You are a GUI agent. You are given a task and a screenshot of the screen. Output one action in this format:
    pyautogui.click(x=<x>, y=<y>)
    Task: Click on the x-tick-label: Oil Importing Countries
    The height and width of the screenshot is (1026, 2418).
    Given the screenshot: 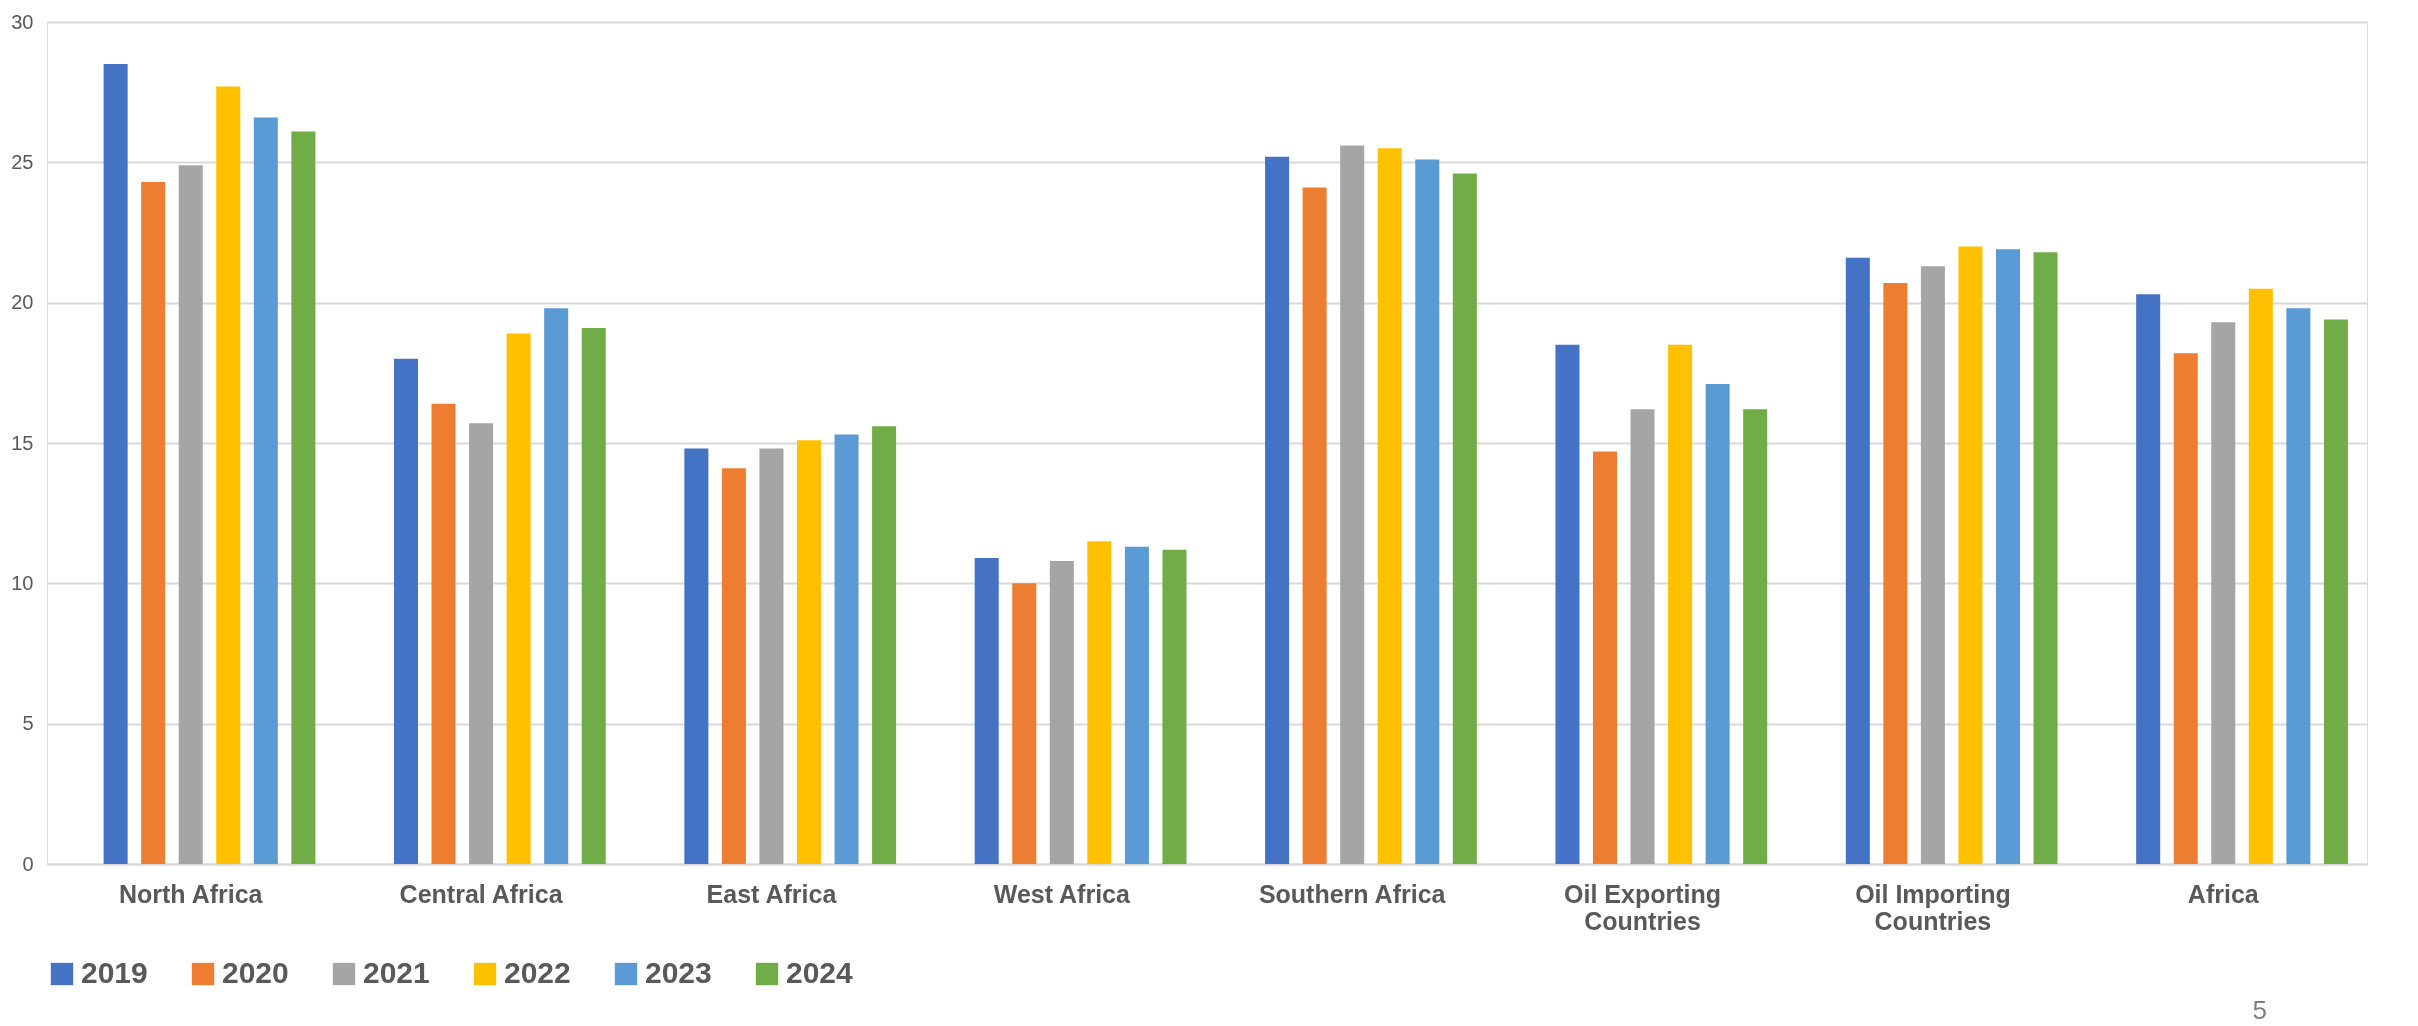 What is the action you would take?
    pyautogui.click(x=1933, y=907)
    